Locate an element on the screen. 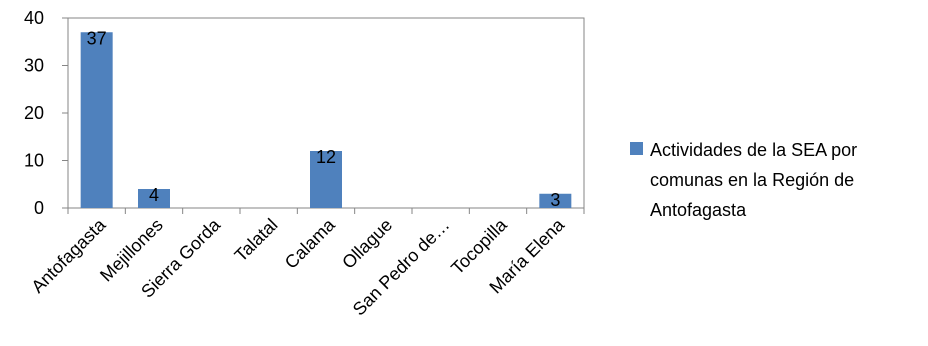 This screenshot has width=928, height=346. y-tick-label: 0 is located at coordinates (39, 208).